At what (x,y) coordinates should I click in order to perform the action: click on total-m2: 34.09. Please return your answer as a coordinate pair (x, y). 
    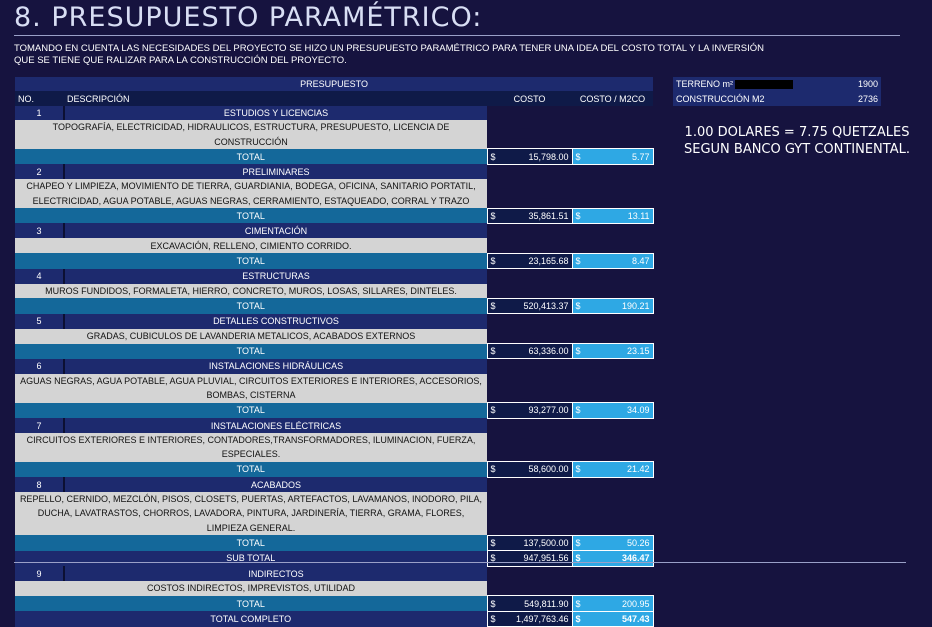
    Looking at the image, I should click on (638, 410).